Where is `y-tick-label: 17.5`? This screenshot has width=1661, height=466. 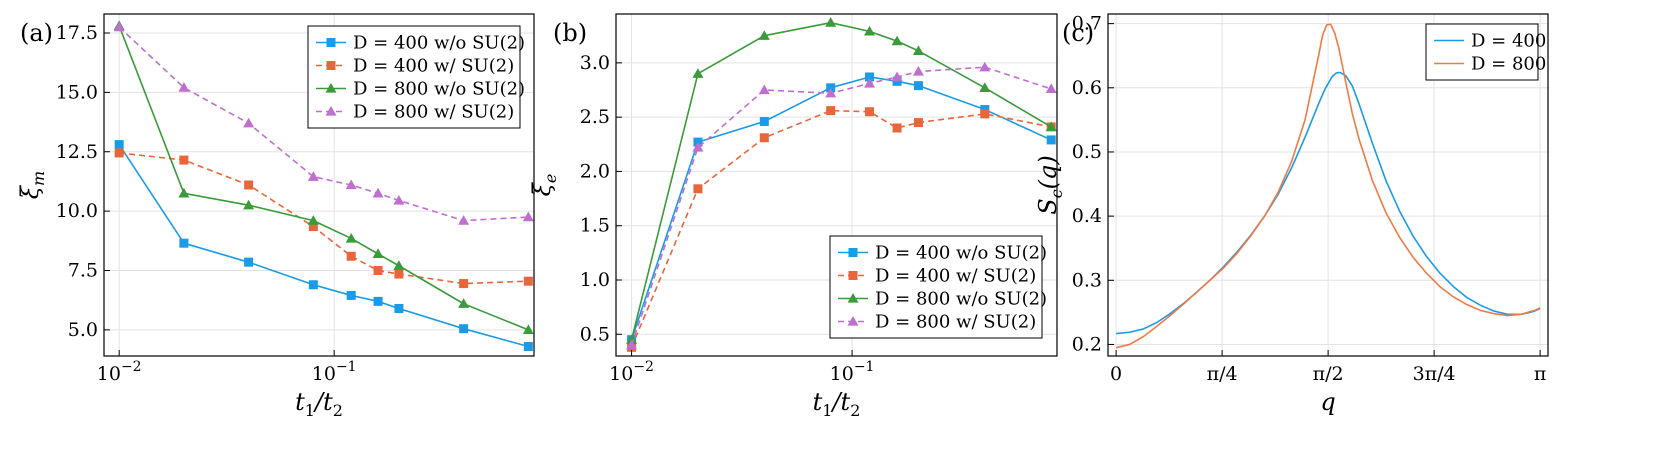
y-tick-label: 17.5 is located at coordinates (77, 33).